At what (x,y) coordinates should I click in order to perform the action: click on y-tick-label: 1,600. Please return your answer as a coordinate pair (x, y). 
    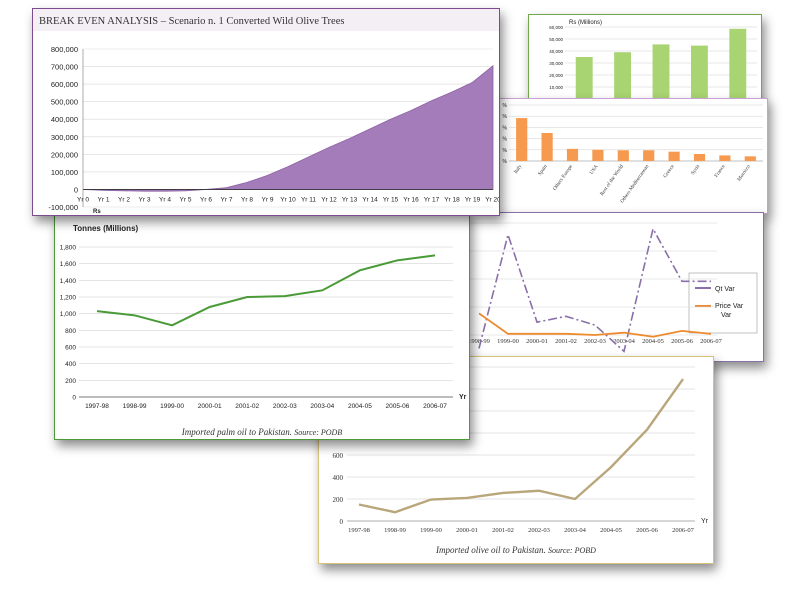
    Looking at the image, I should click on (68, 264).